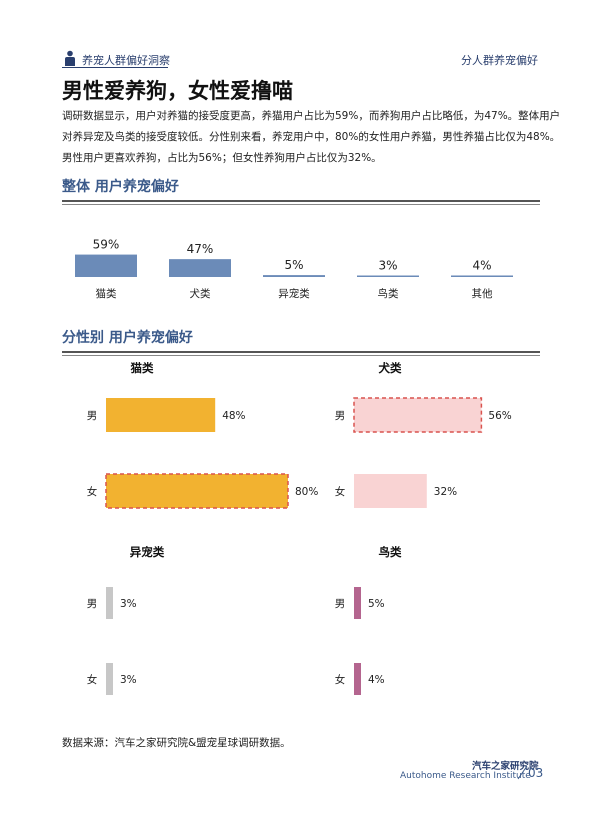 Image resolution: width=600 pixels, height=814 pixels. What do you see at coordinates (499, 416) in the screenshot?
I see `data-label: 56%` at bounding box center [499, 416].